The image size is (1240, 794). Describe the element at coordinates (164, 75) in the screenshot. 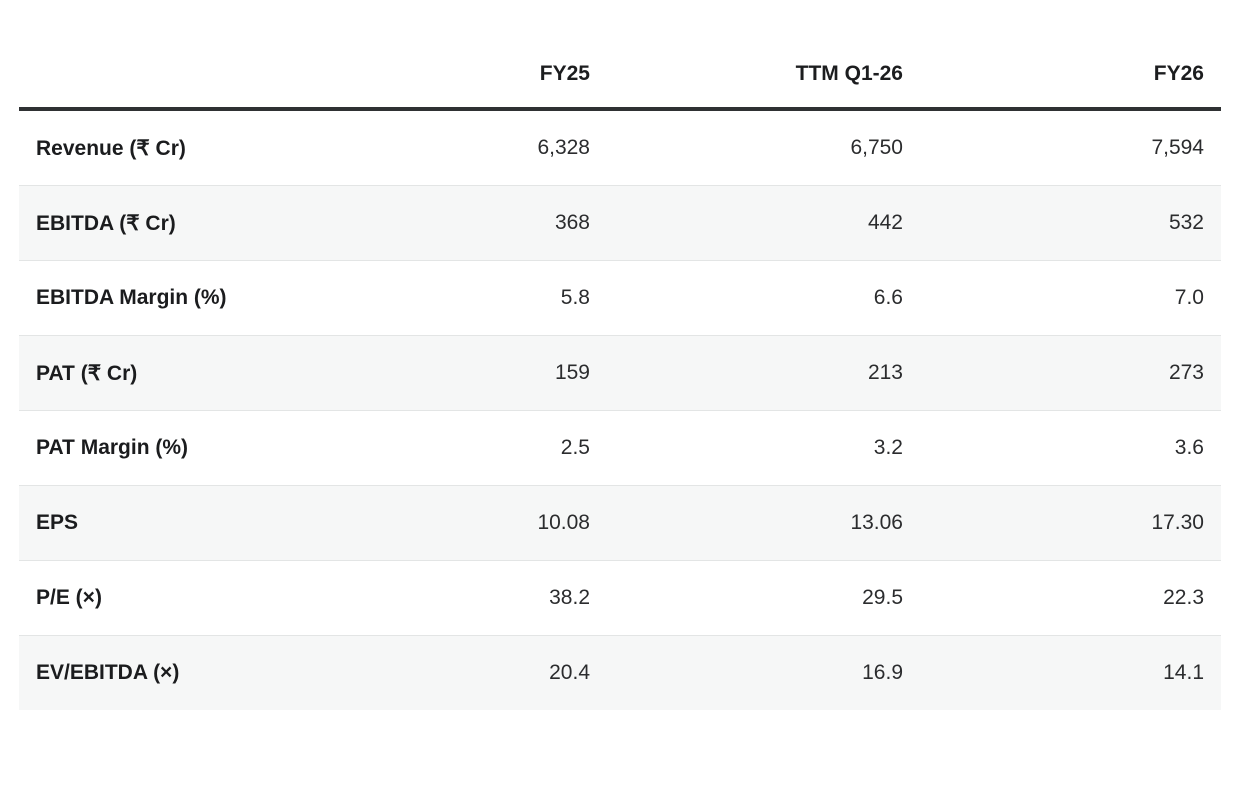

I see `col-header-metric` at that location.